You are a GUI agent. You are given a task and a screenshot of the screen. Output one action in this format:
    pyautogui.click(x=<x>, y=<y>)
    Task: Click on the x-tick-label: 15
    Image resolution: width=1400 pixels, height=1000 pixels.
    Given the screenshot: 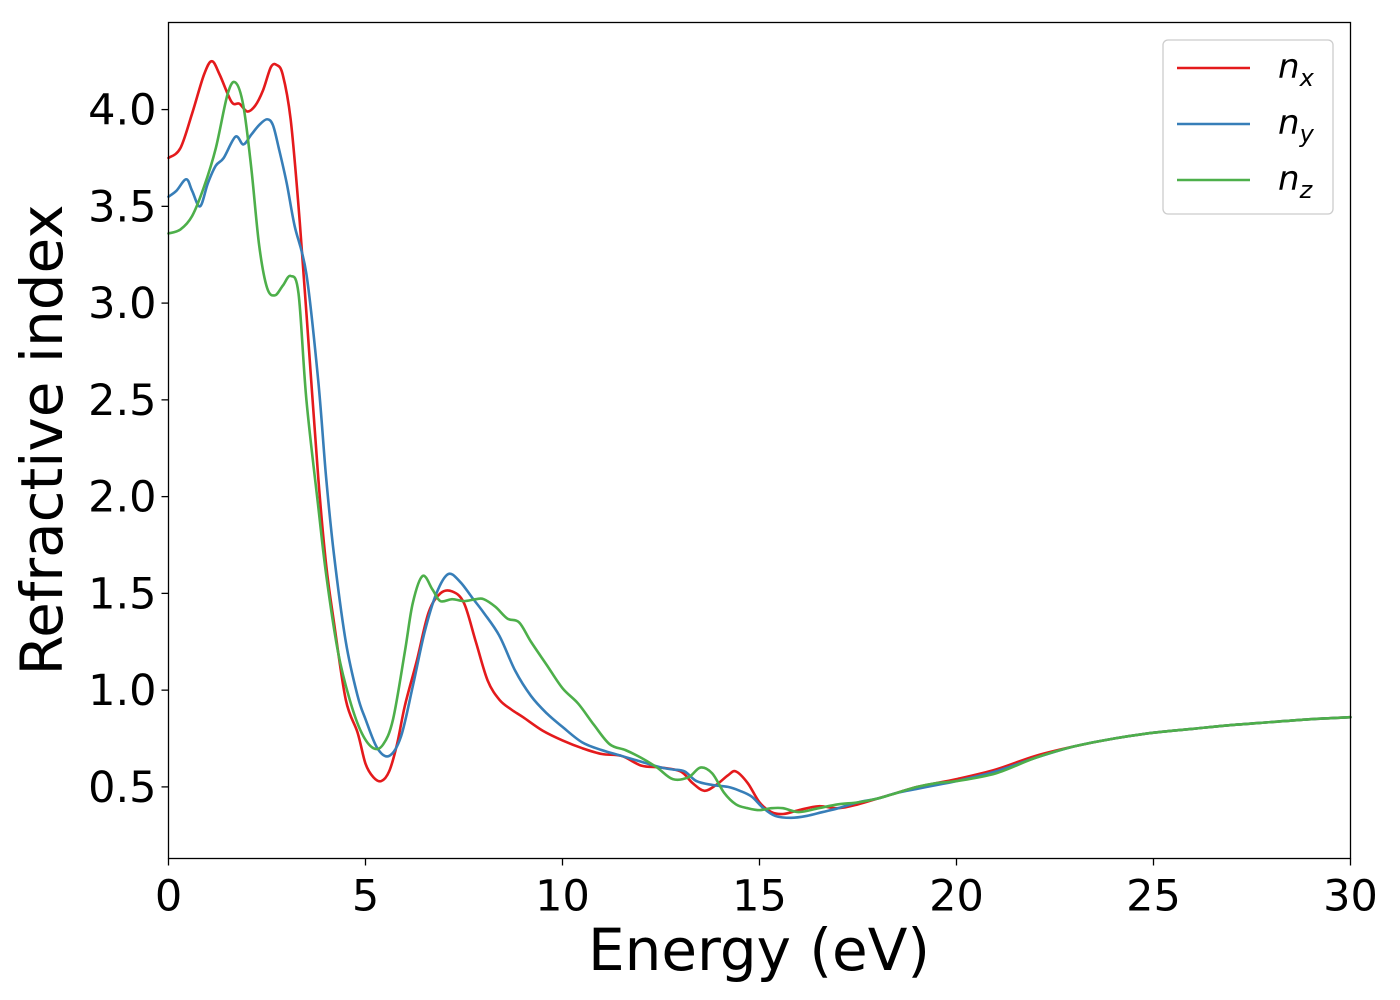 What is the action you would take?
    pyautogui.click(x=759, y=897)
    